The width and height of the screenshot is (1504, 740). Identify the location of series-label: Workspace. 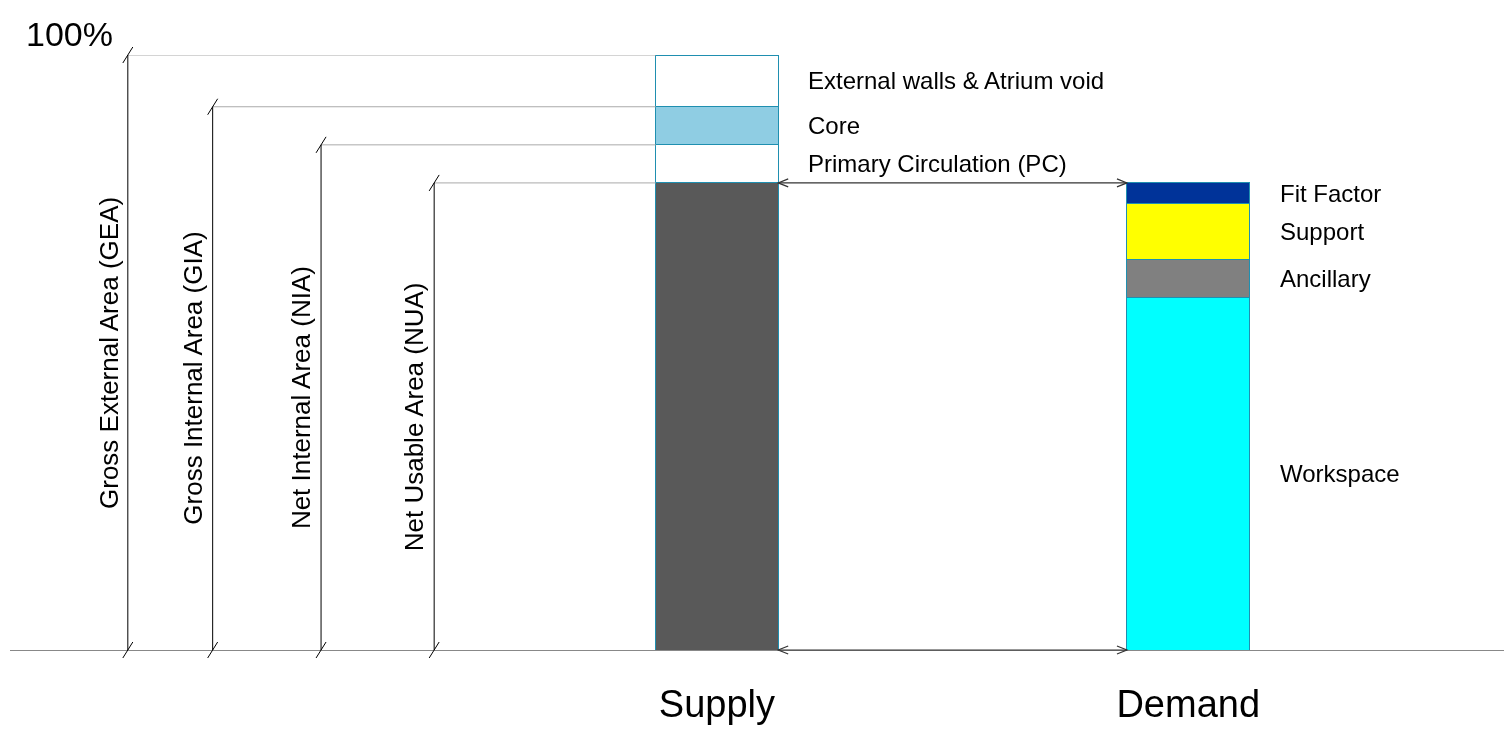
(1340, 473).